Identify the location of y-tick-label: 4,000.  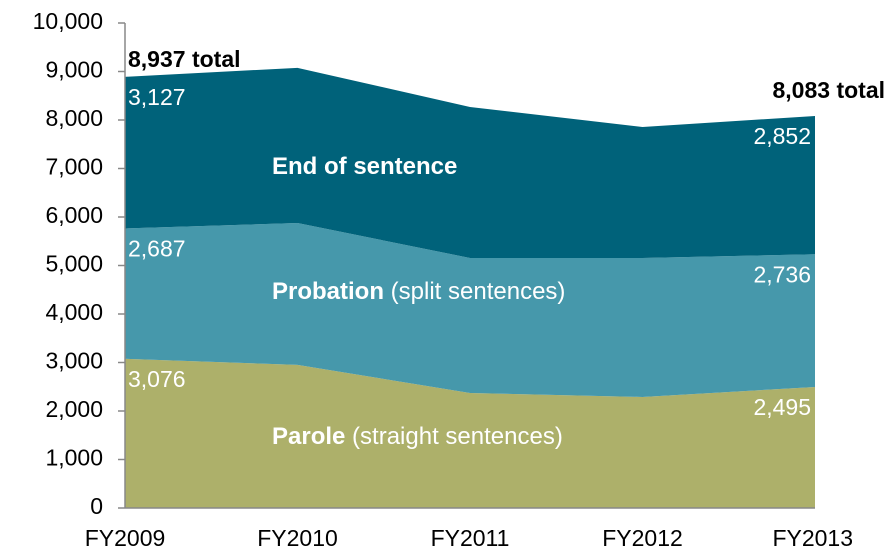
(74, 312).